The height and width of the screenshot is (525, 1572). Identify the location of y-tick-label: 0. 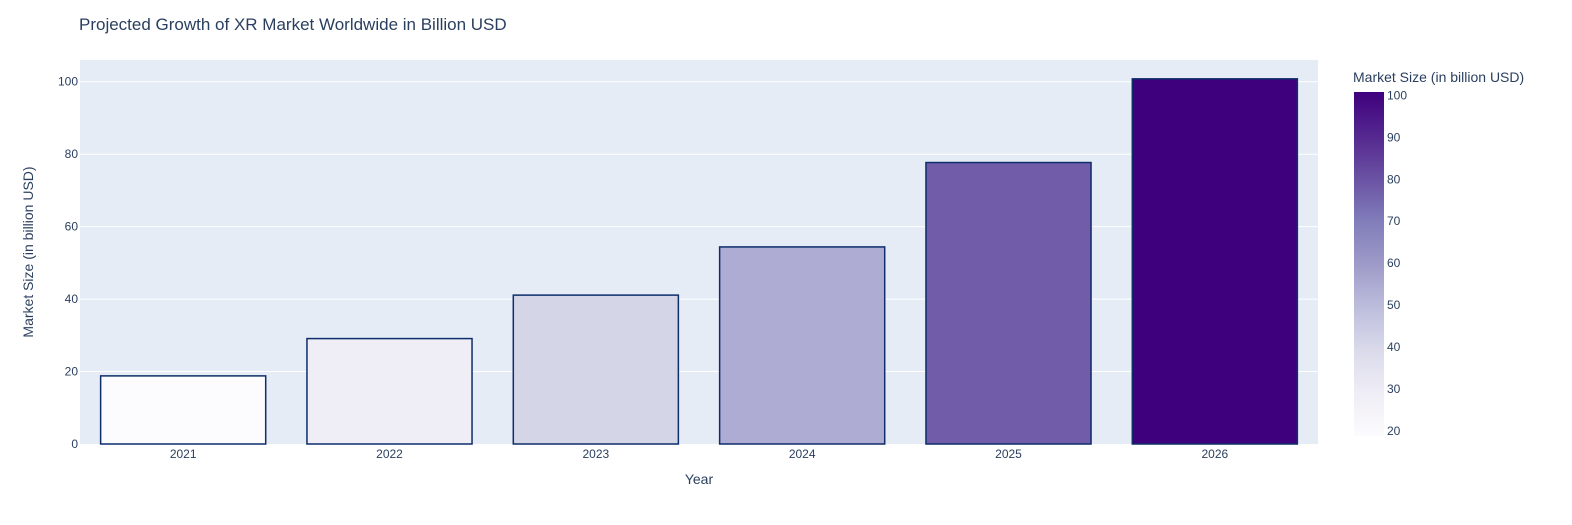
(74, 444).